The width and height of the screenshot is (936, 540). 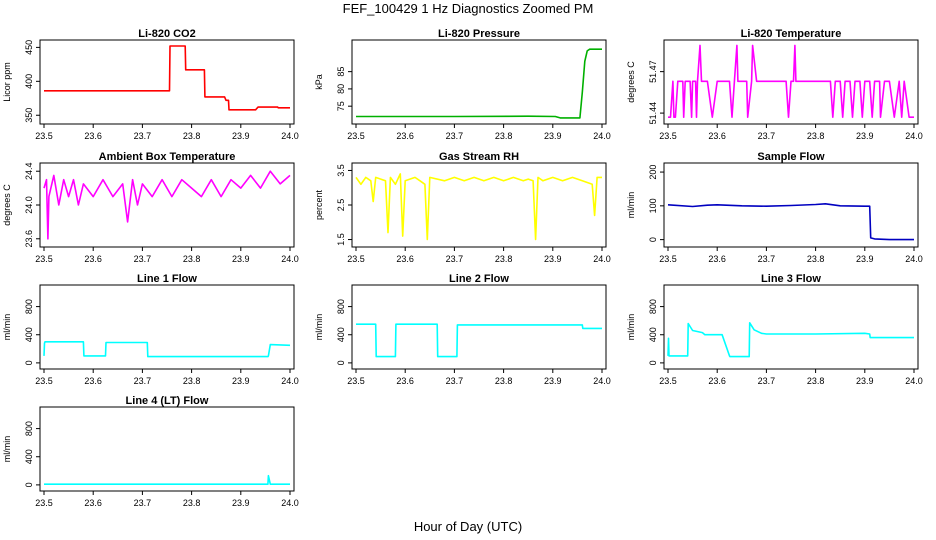 I want to click on y-axis-label: Licor ppm, so click(x=7, y=82).